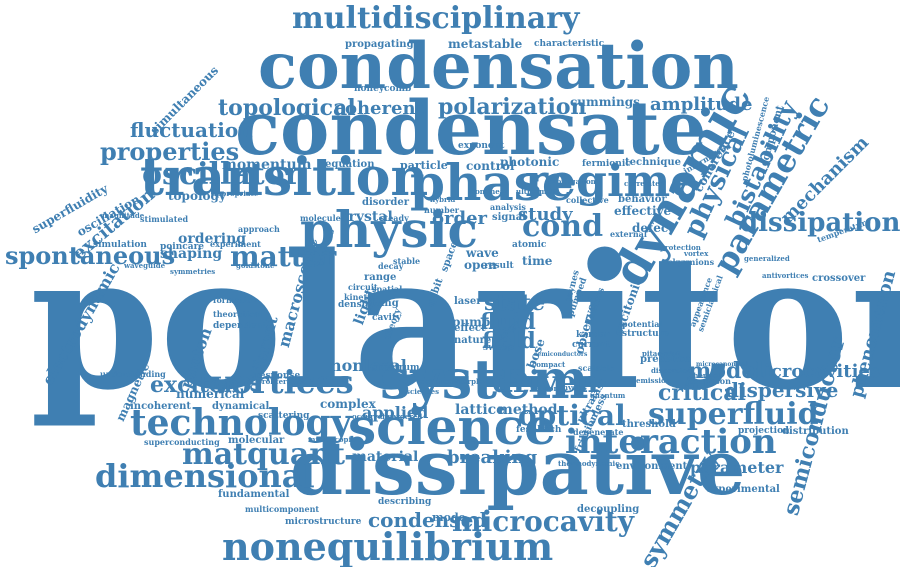 The height and width of the screenshot is (567, 900). Describe the element at coordinates (283, 256) in the screenshot. I see `cloud-word: matter` at that location.